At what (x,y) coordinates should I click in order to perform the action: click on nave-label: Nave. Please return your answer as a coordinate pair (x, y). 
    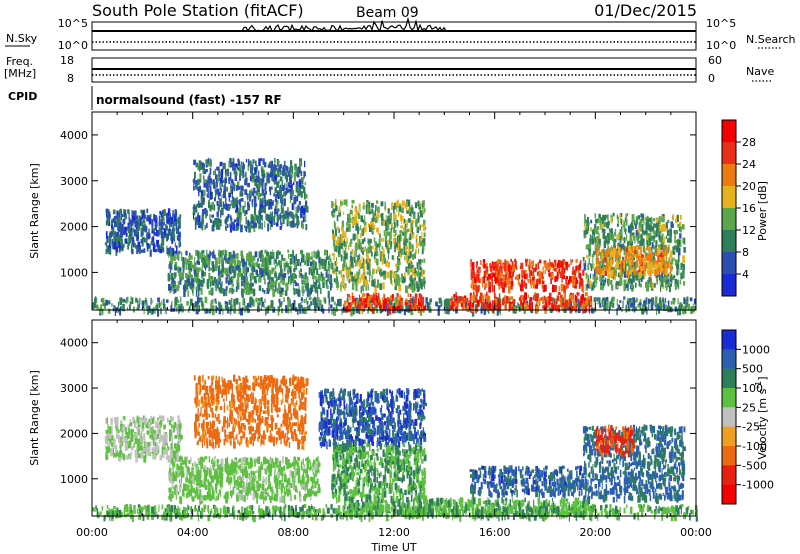
    Looking at the image, I should click on (760, 71).